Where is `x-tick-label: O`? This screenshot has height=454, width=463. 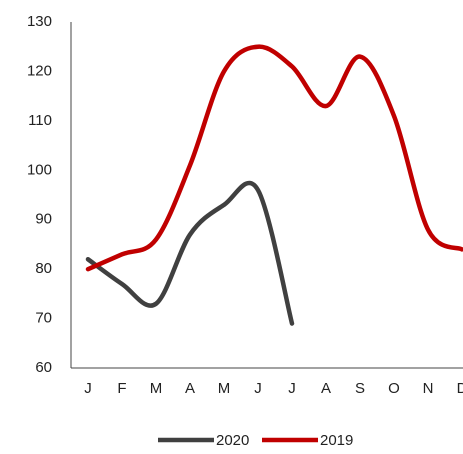
x-tick-label: O is located at coordinates (394, 388).